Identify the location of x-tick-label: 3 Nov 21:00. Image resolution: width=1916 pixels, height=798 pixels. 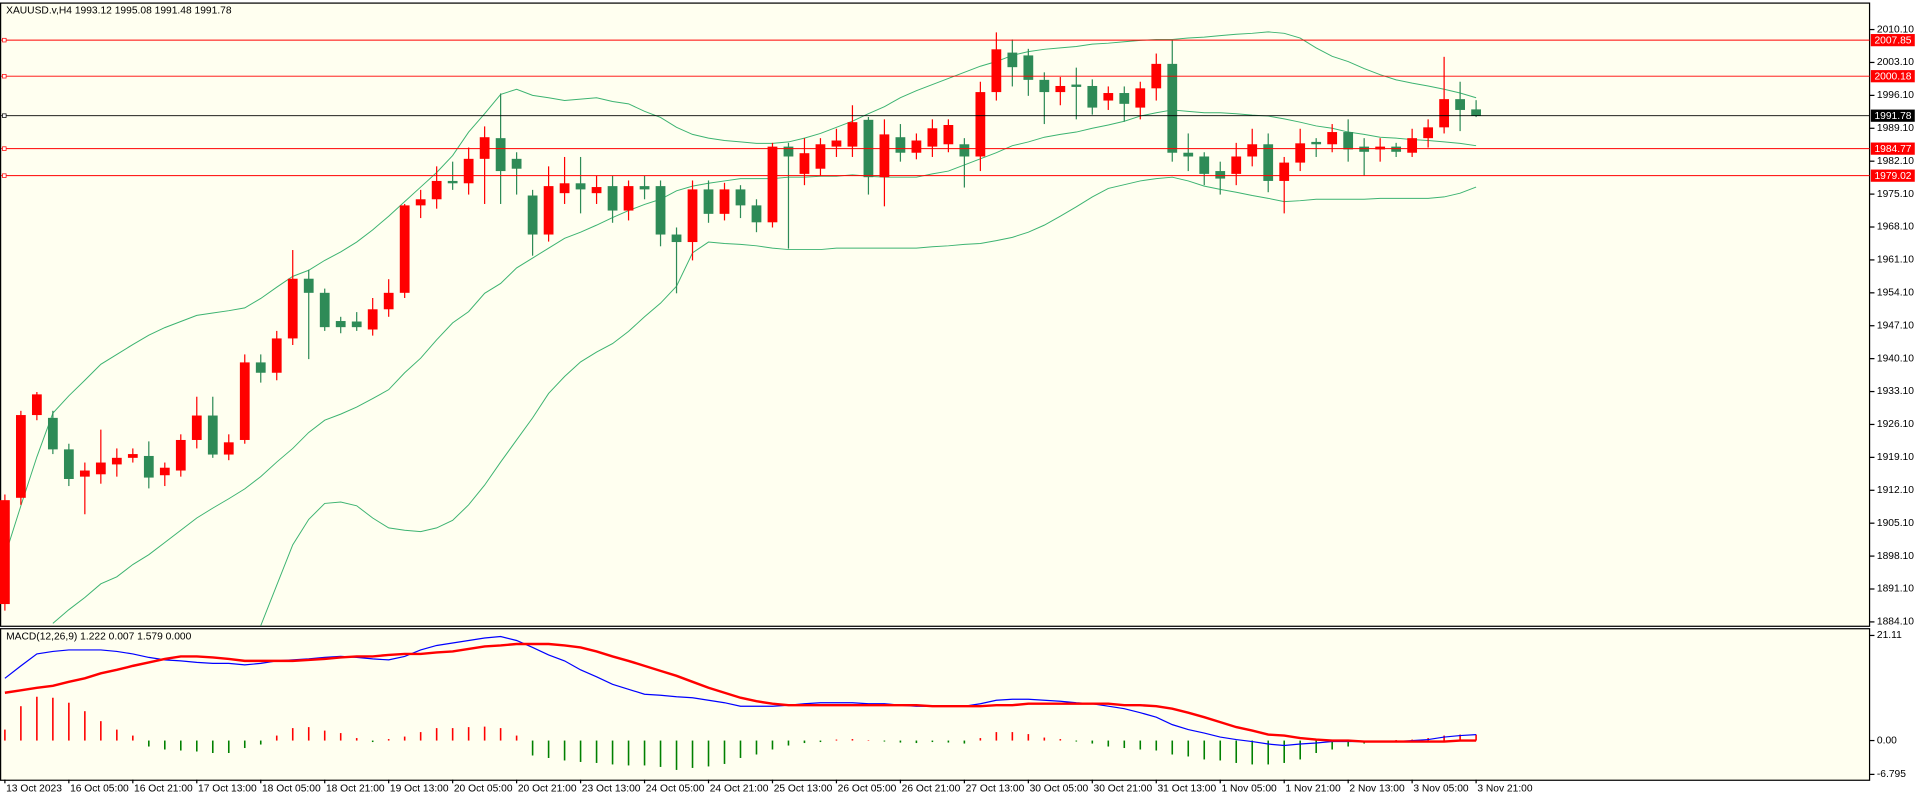
(1505, 789).